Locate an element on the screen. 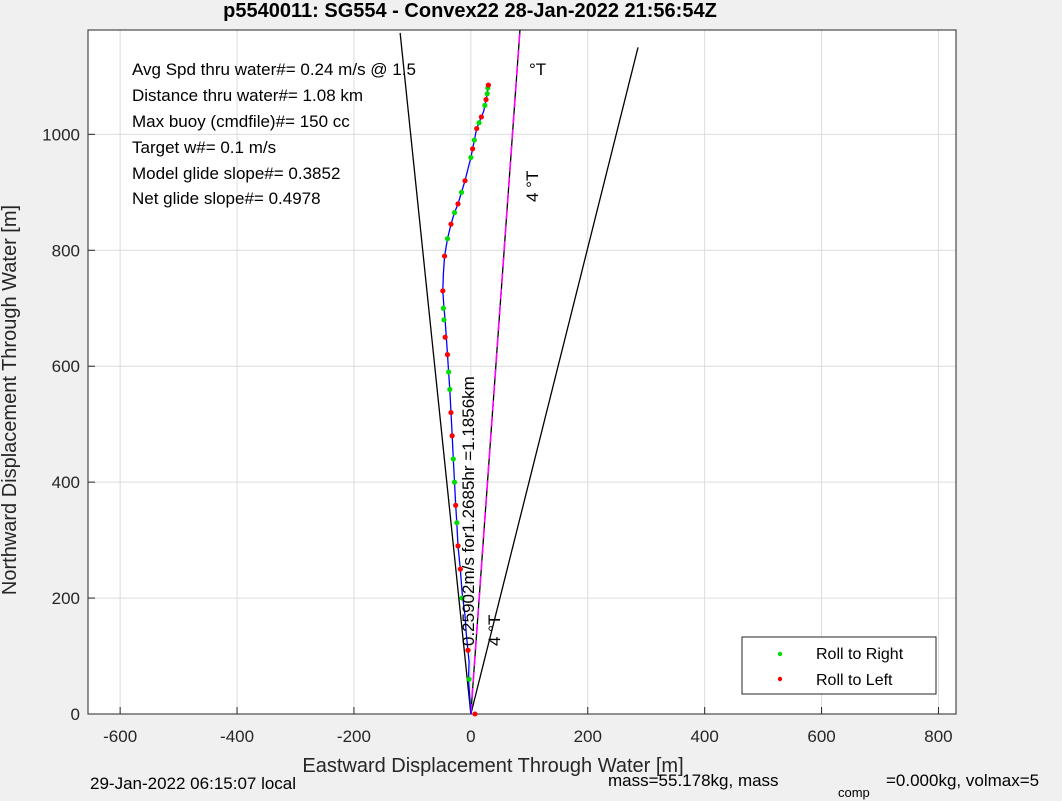 The height and width of the screenshot is (801, 1062). x-tick-label: -400 is located at coordinates (237, 736).